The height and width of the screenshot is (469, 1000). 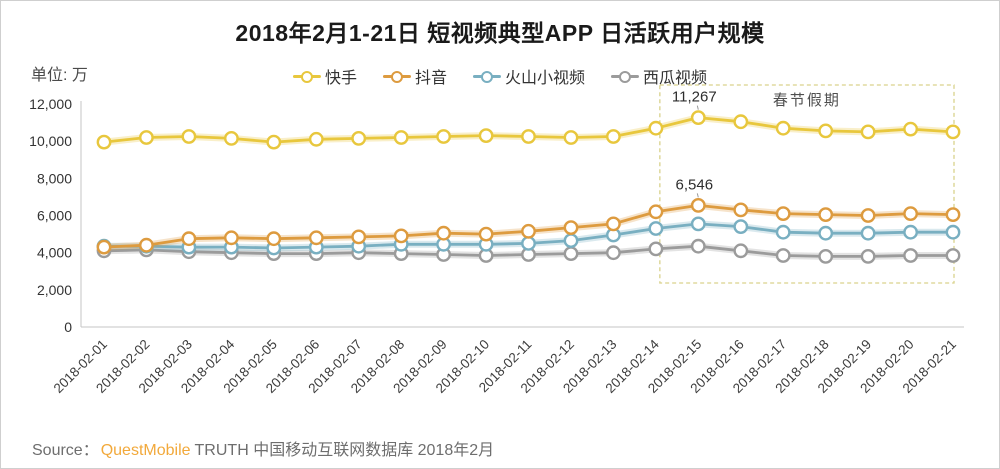 What do you see at coordinates (807, 184) in the screenshot?
I see `holiday-box` at bounding box center [807, 184].